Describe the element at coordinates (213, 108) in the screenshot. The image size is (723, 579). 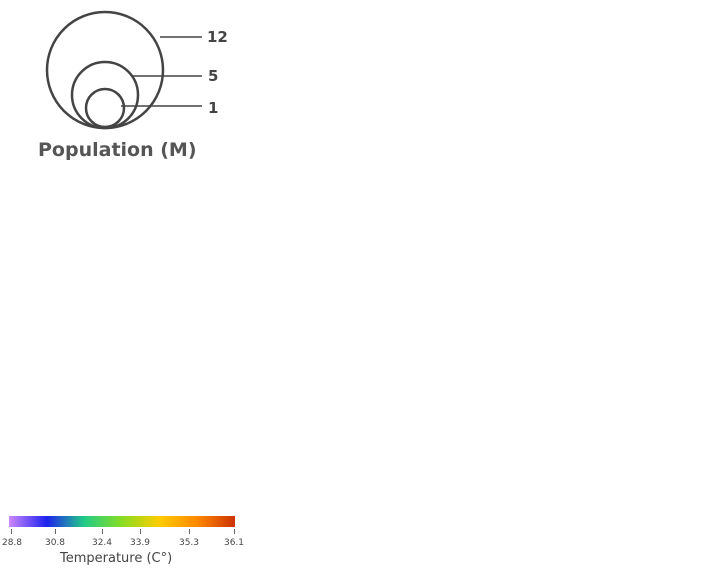
I see `size-label-1: 1` at that location.